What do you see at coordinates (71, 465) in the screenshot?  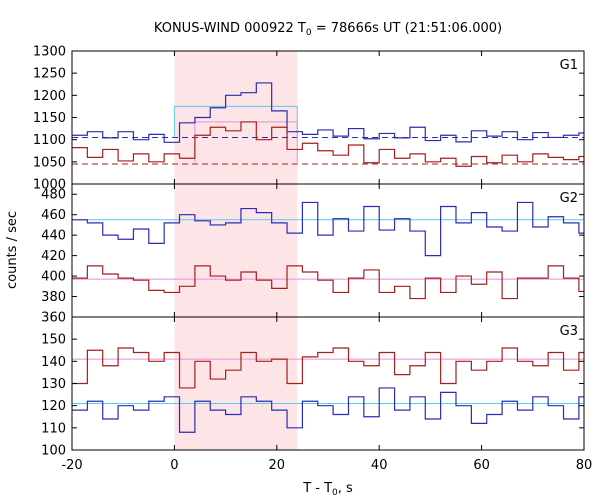 I see `x-tick-label: -20` at bounding box center [71, 465].